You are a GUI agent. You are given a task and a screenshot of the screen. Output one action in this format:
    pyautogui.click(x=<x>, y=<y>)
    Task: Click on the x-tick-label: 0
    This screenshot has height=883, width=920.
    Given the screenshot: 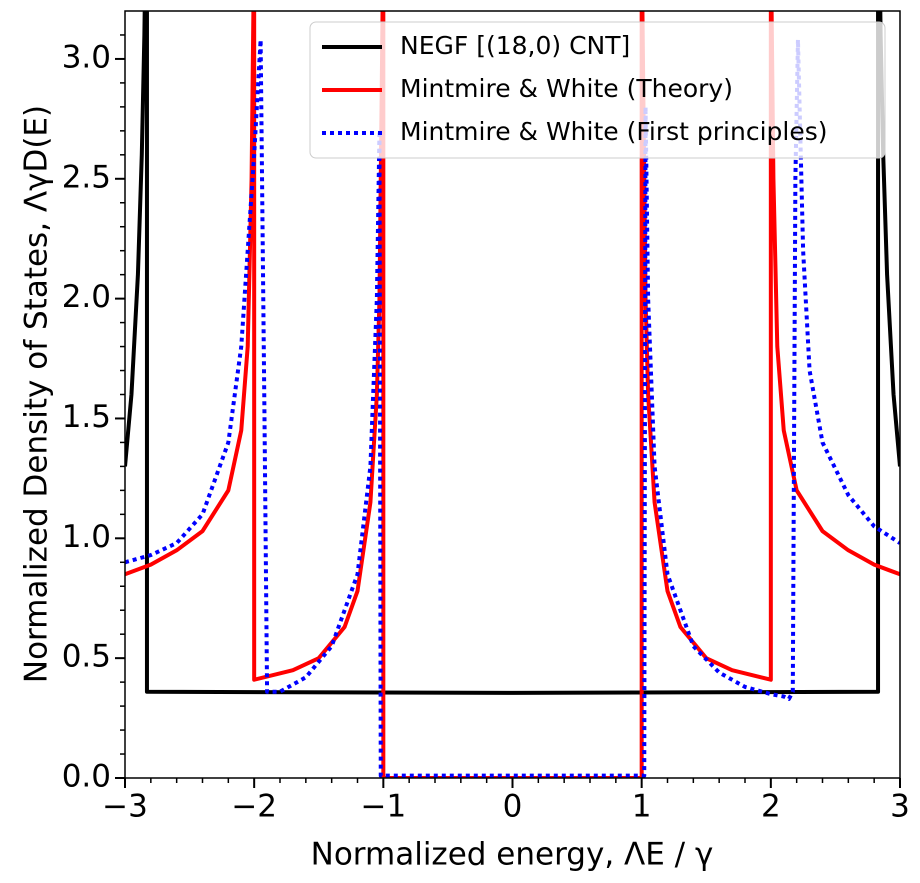 What is the action you would take?
    pyautogui.click(x=513, y=807)
    